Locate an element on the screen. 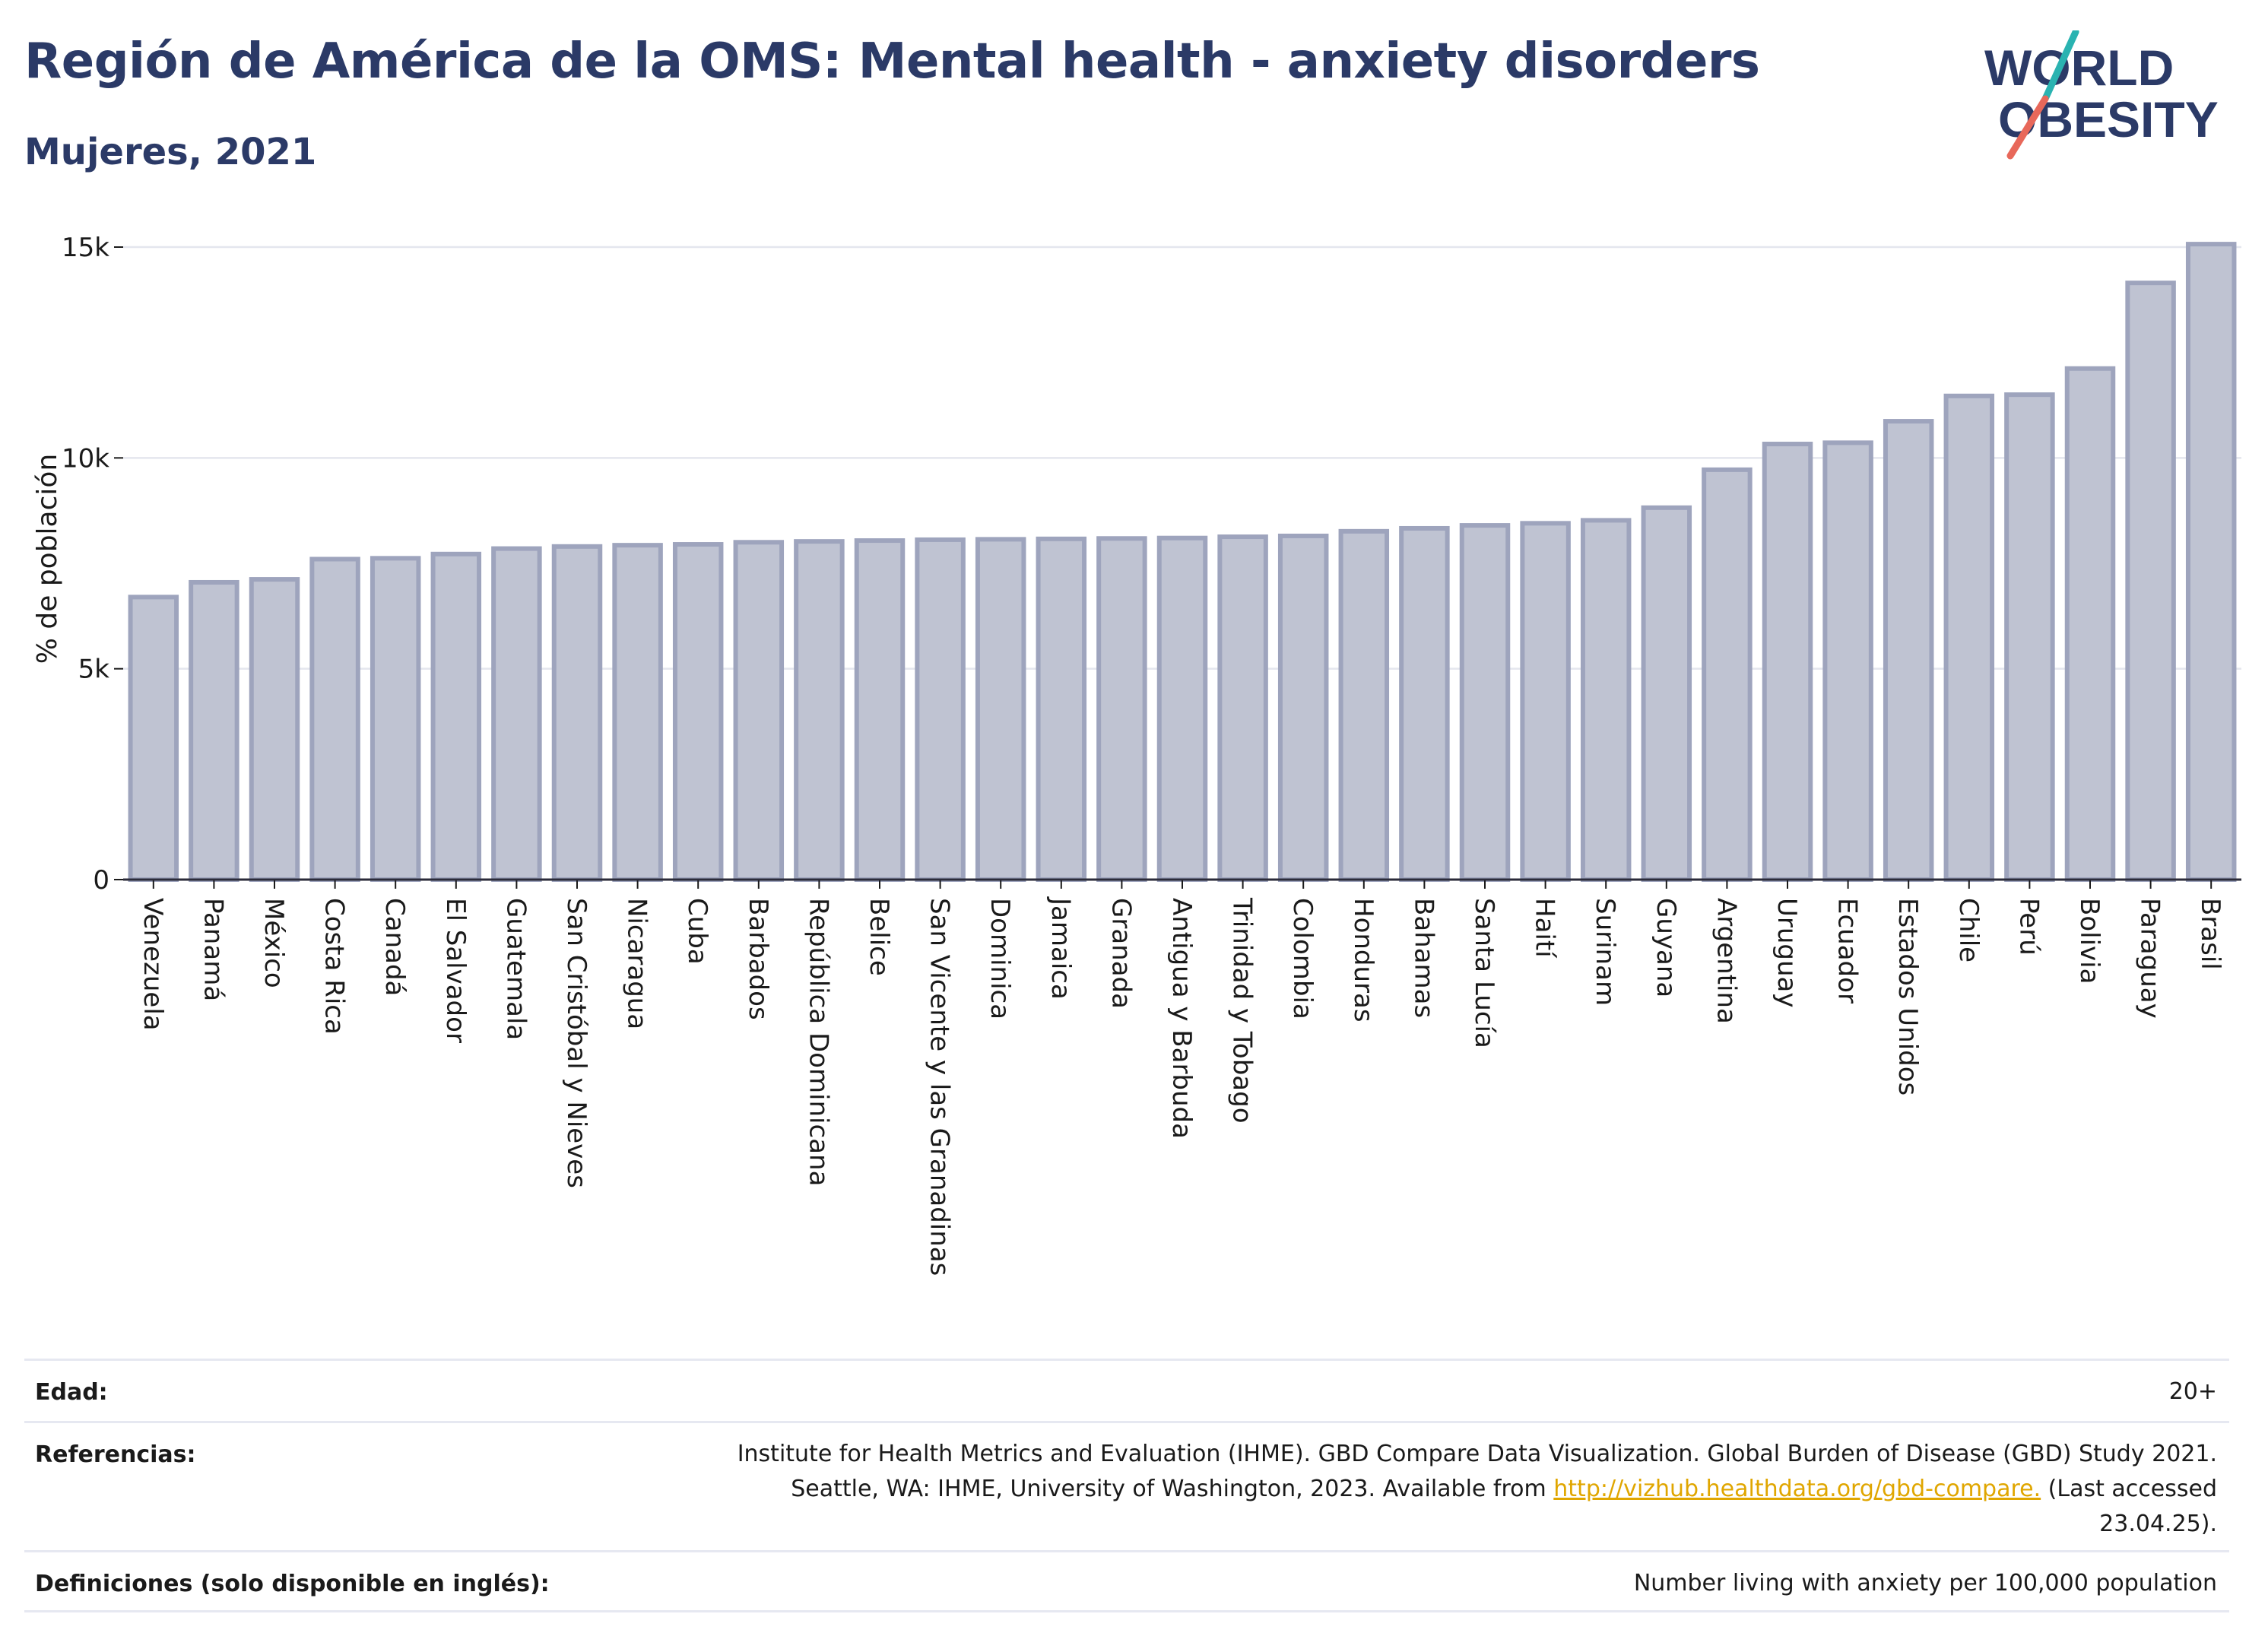 The height and width of the screenshot is (1652, 2249). y-tick-label: 5k is located at coordinates (94, 670).